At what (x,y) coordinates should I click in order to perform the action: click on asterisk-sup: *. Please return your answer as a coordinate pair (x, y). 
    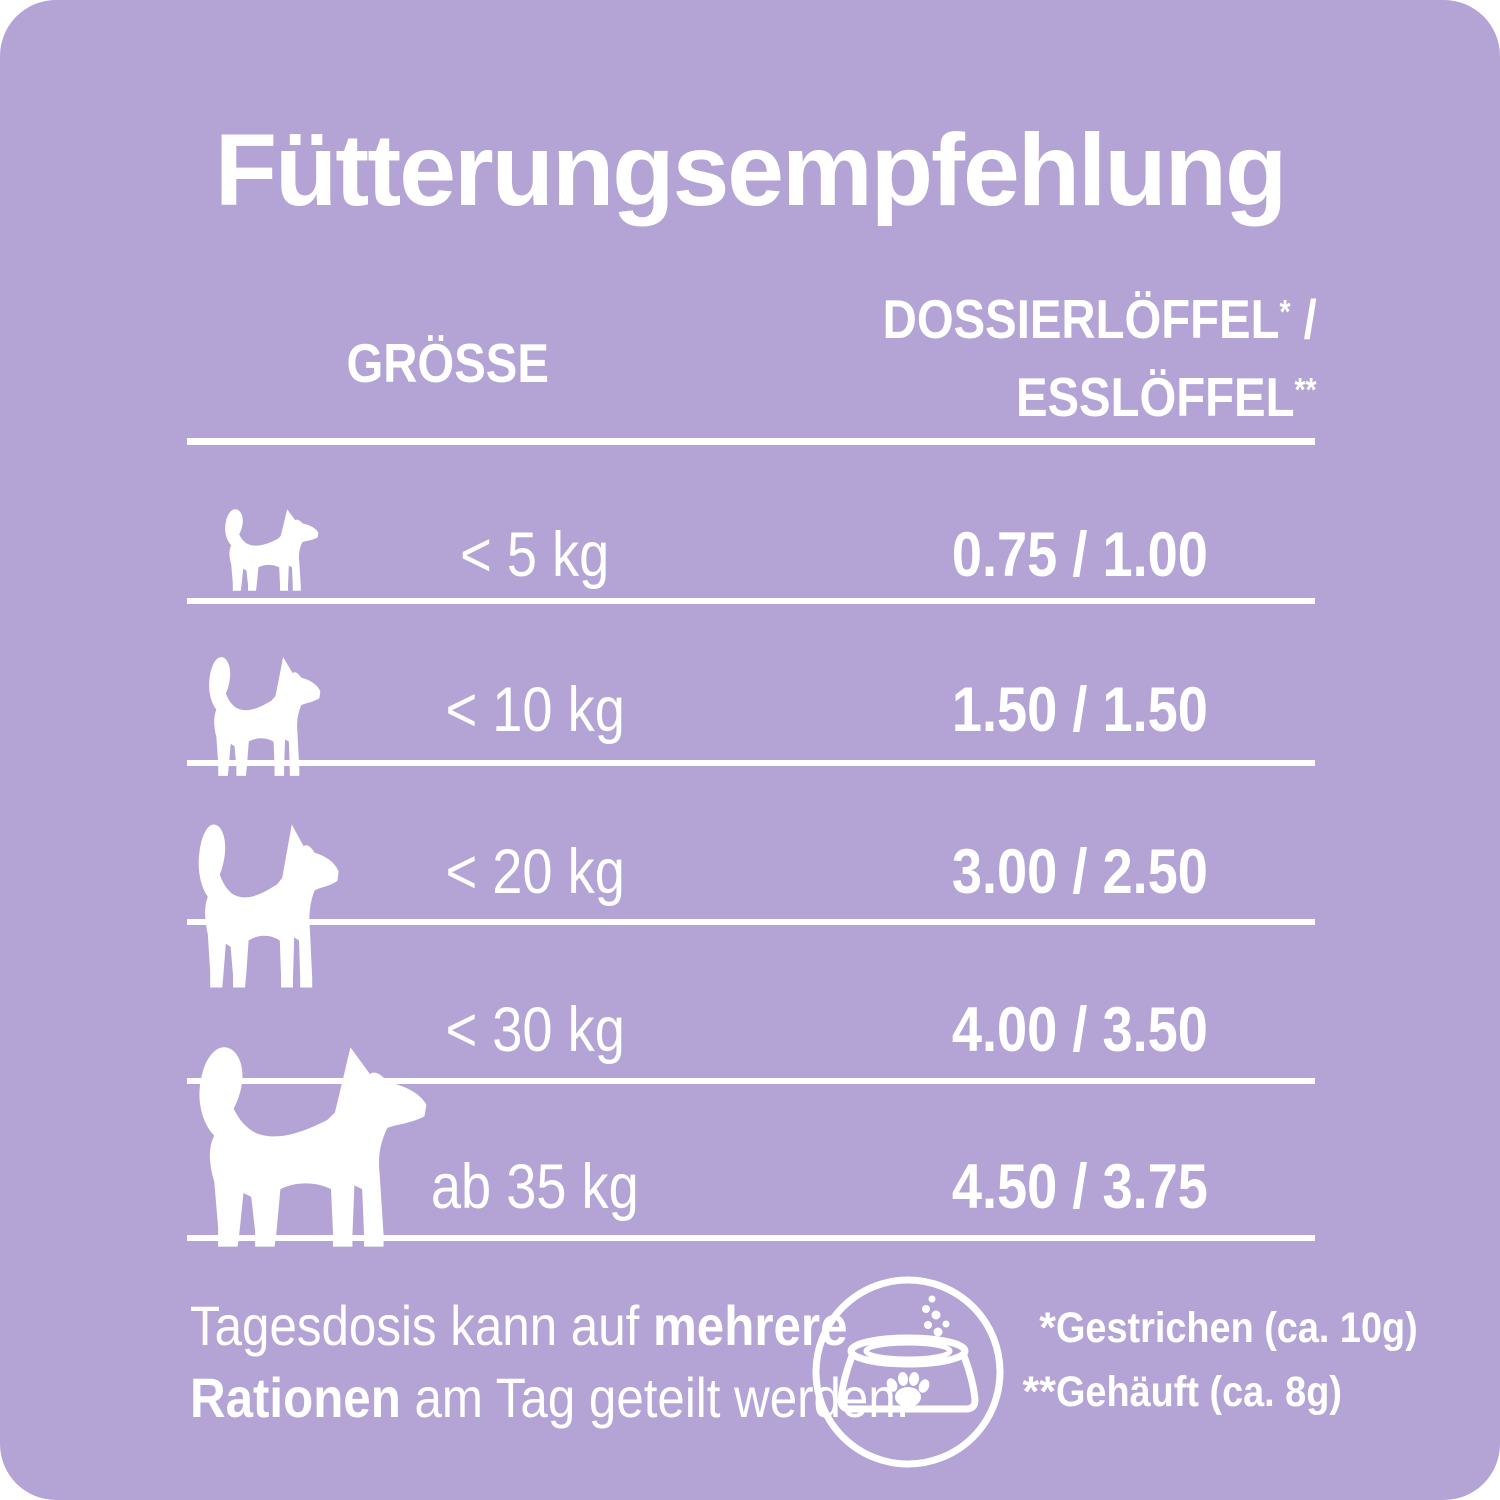
    Looking at the image, I should click on (1285, 312).